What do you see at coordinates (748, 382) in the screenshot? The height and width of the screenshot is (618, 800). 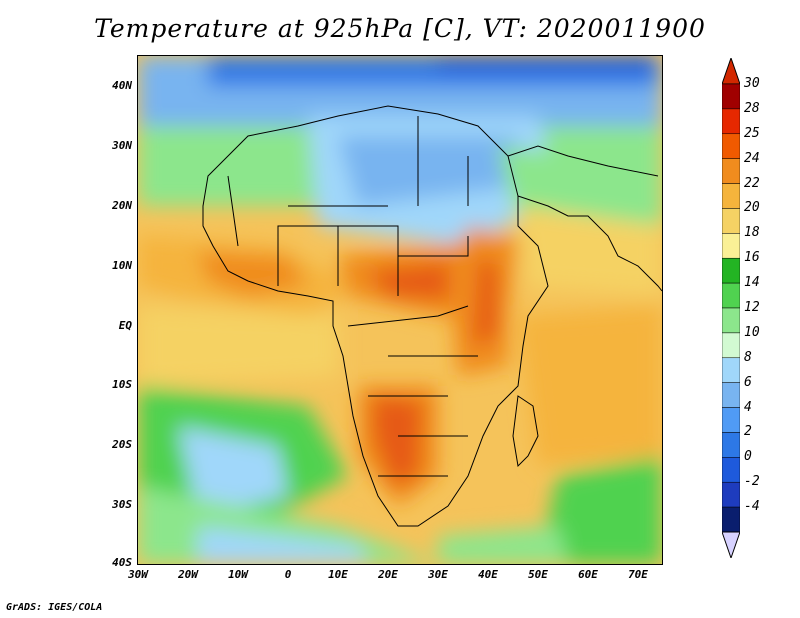 I see `colorbar-label: 6` at bounding box center [748, 382].